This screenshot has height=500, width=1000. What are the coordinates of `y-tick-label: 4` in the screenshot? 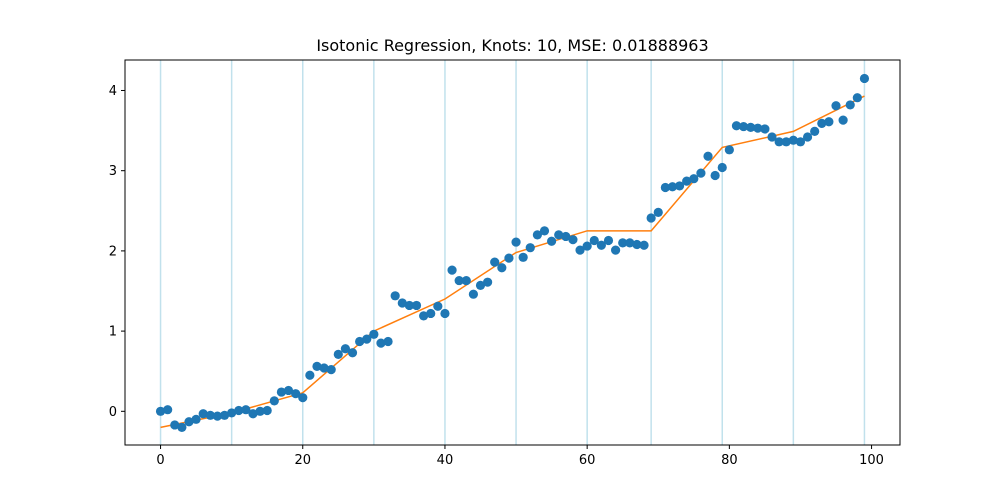 It's located at (113, 91).